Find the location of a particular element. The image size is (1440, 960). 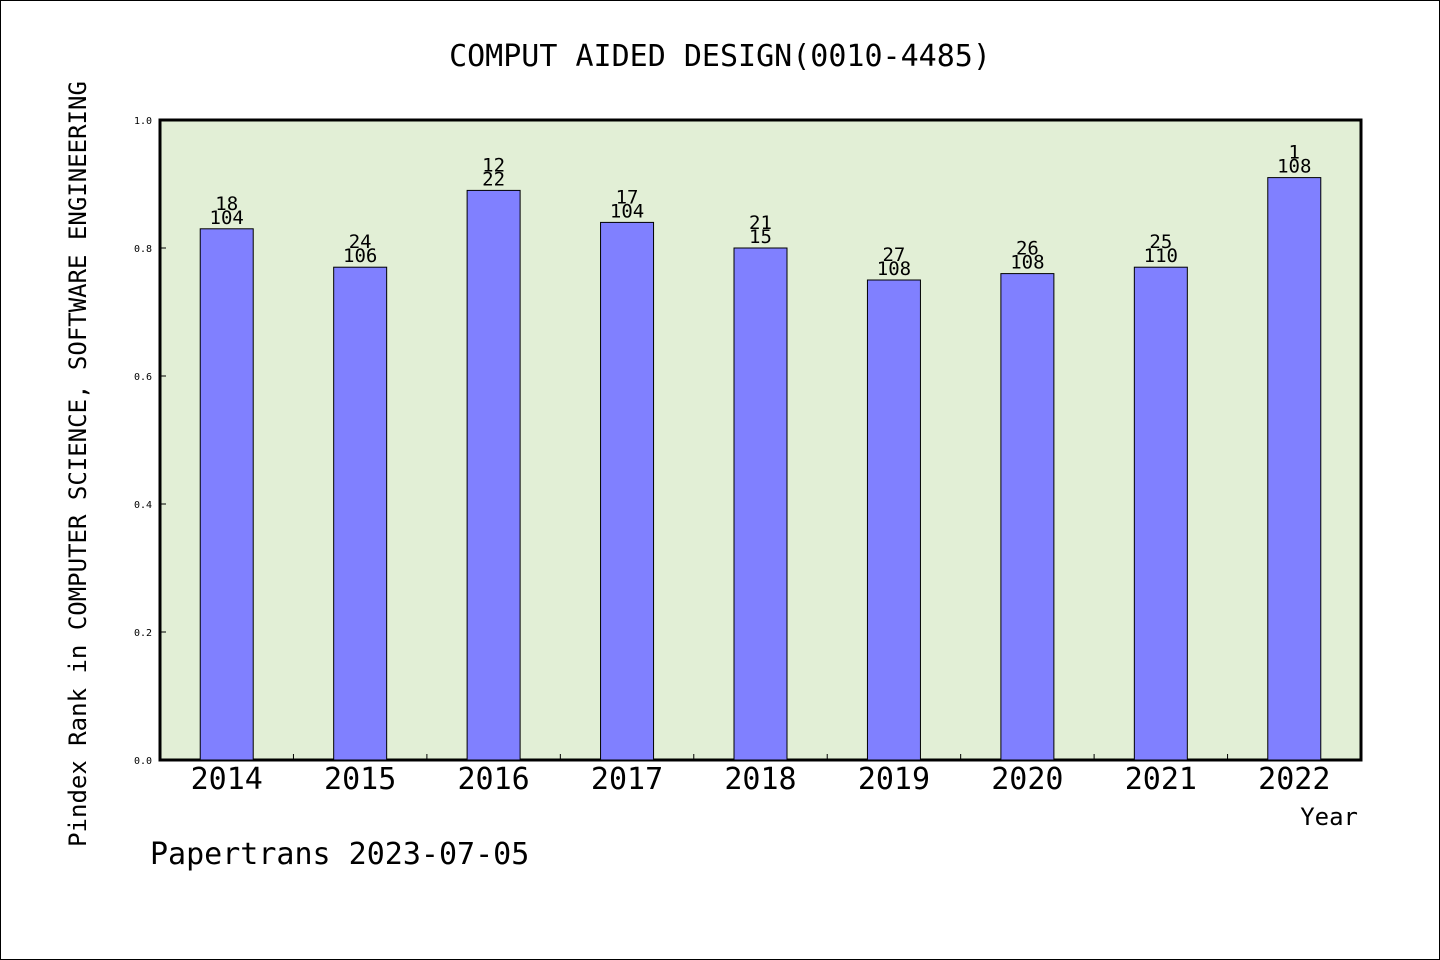

bar-label-top: 25 is located at coordinates (1160, 242).